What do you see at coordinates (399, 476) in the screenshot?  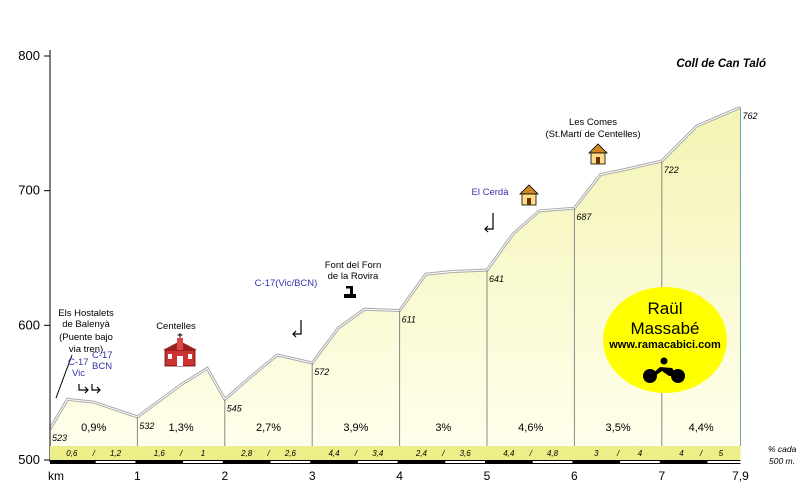 I see `x-tick-label: 4` at bounding box center [399, 476].